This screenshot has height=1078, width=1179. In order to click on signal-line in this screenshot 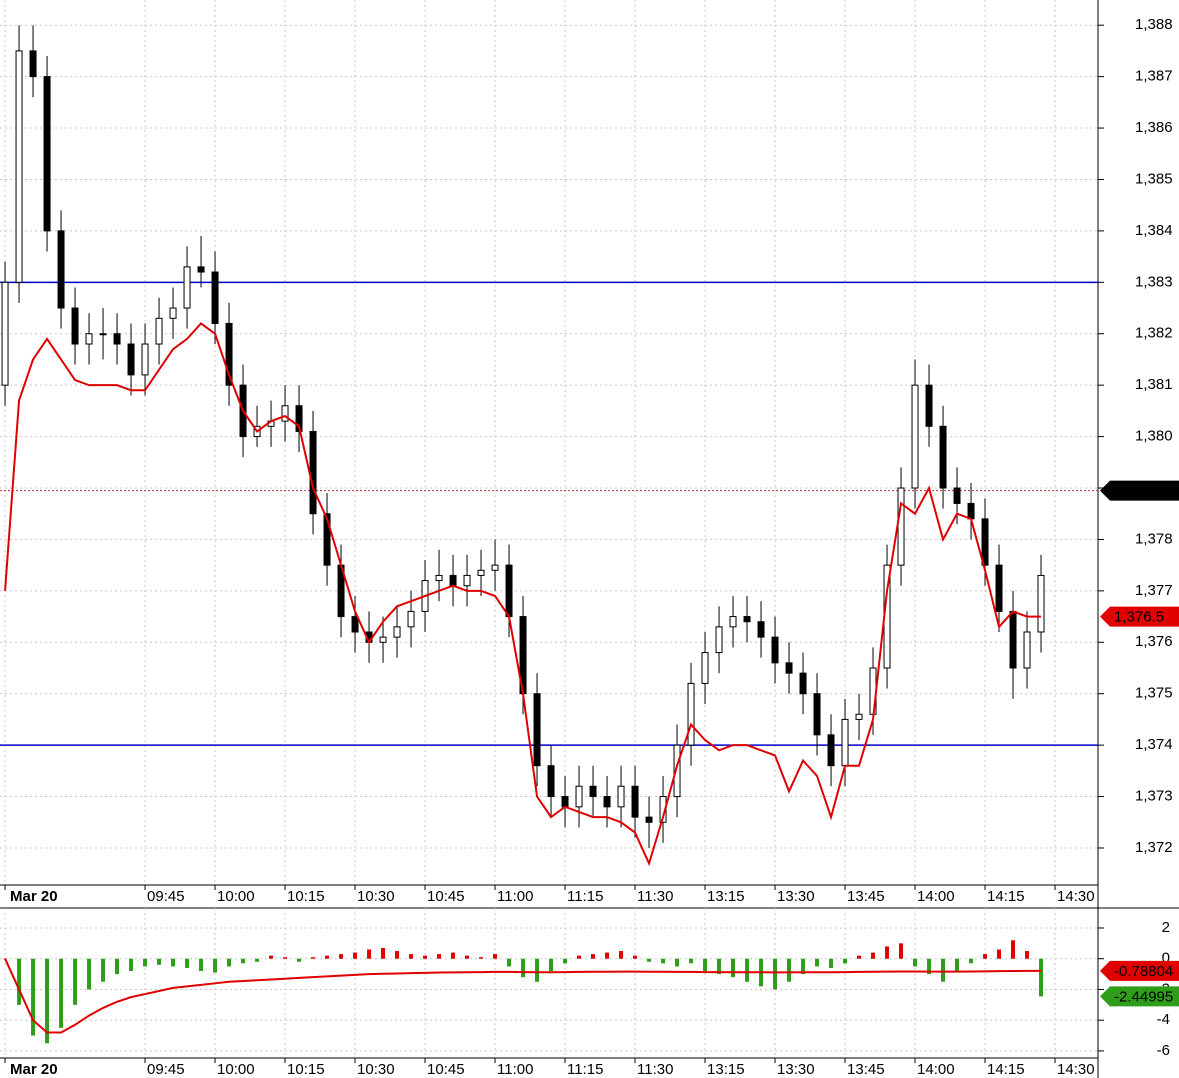, I will do `click(523, 996)`.